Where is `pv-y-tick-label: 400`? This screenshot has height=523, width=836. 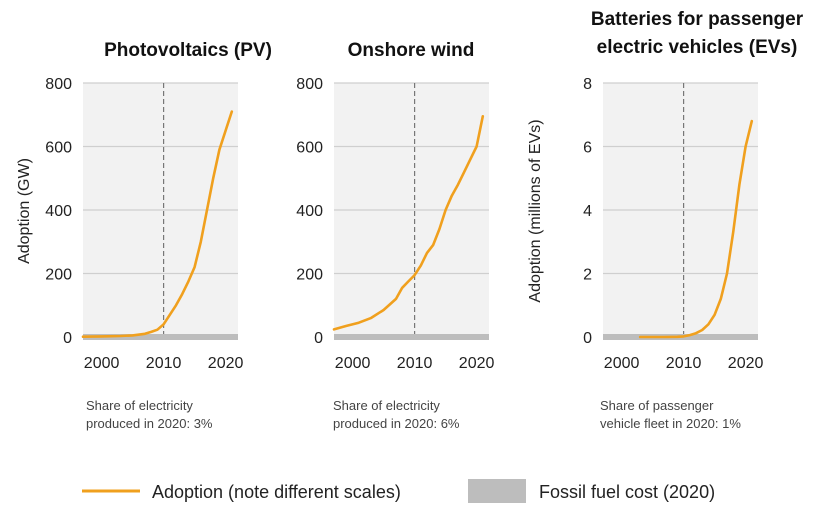
pv-y-tick-label: 400 is located at coordinates (58, 211).